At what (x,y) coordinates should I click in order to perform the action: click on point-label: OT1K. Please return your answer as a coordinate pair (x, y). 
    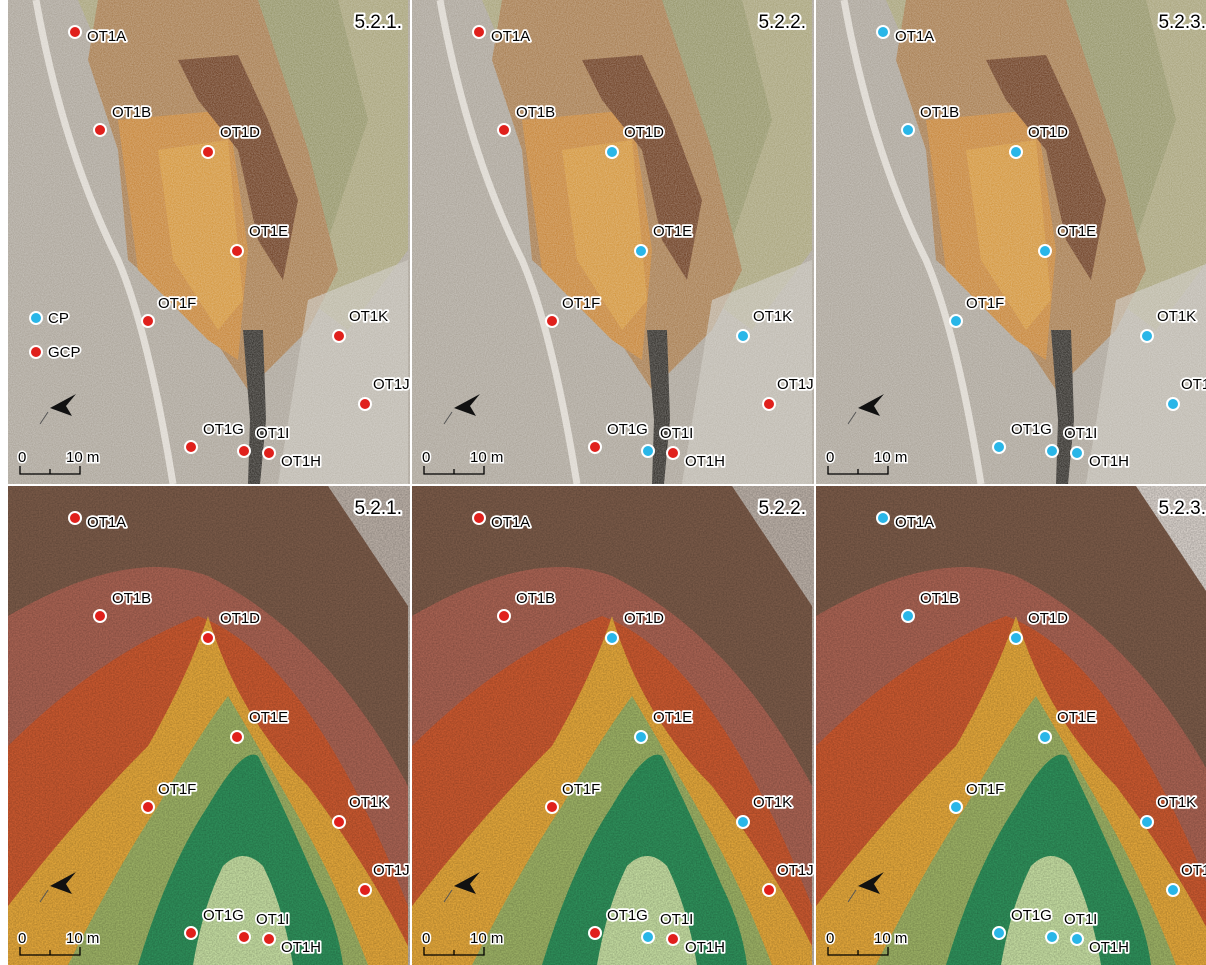
    Looking at the image, I should click on (1176, 316).